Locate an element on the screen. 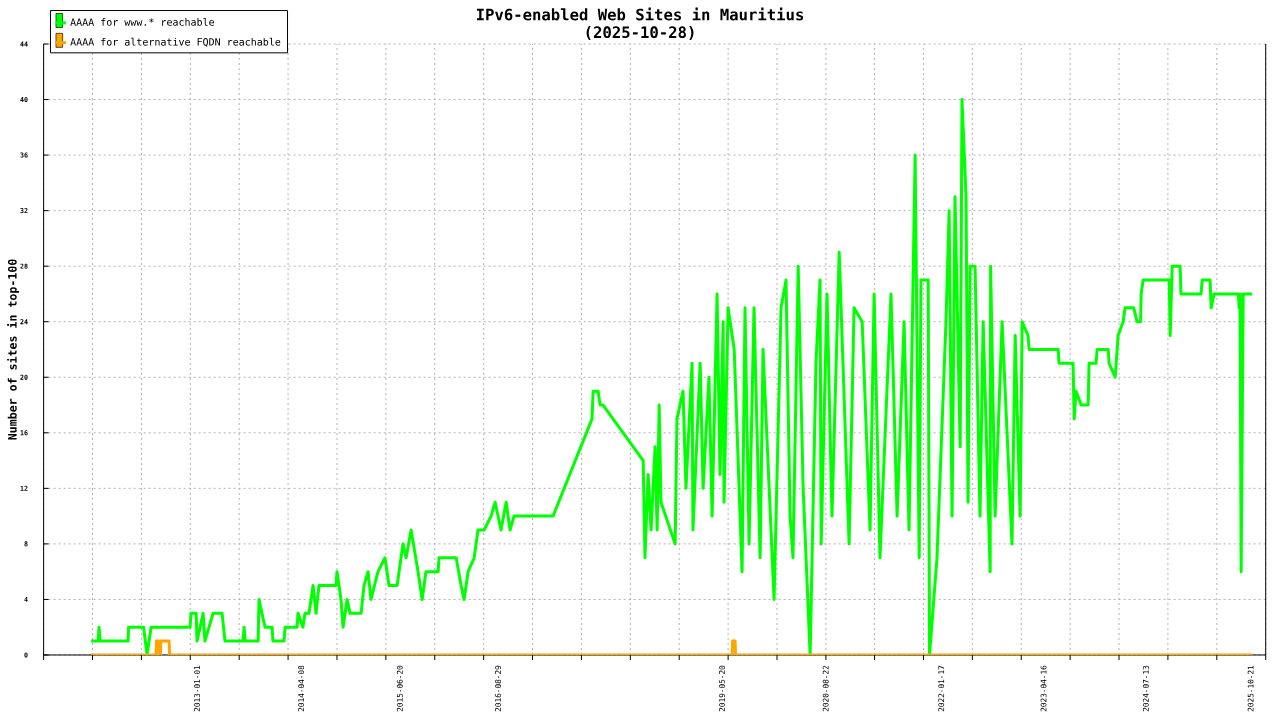 Image resolution: width=1280 pixels, height=720 pixels. chart-subtitle: (2025-10-28) is located at coordinates (640, 33).